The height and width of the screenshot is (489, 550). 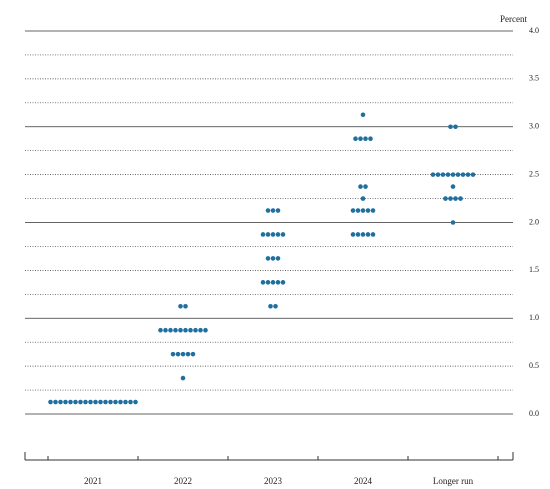 I want to click on y-tick-label: 3.5, so click(x=534, y=78).